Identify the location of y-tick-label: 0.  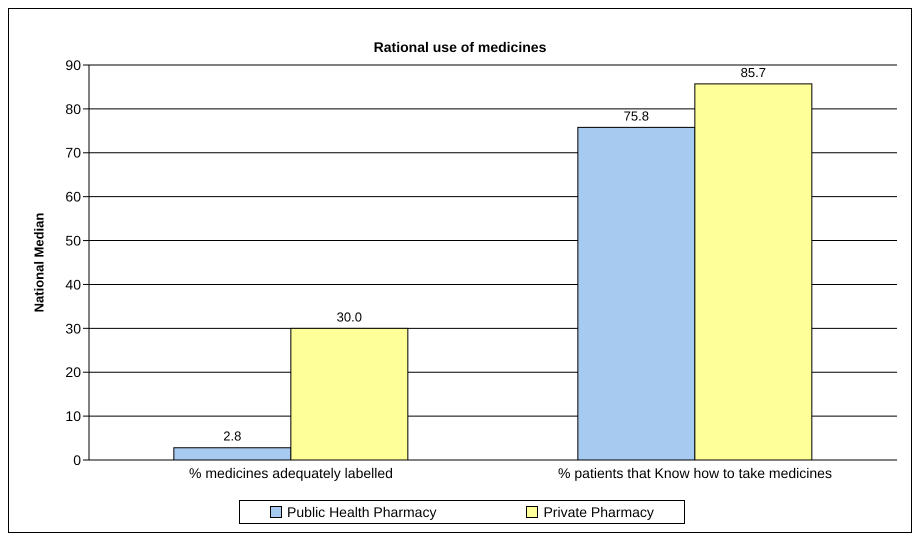
(77, 460).